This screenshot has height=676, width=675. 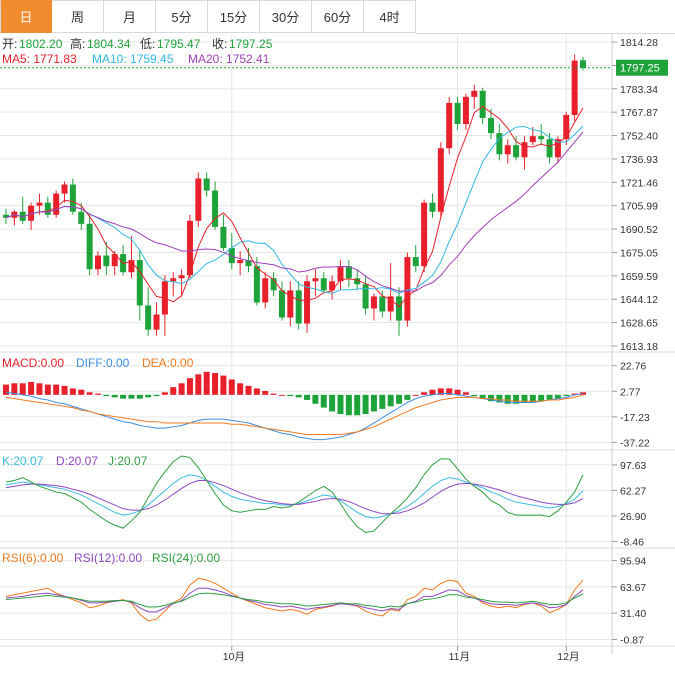 What do you see at coordinates (234, 16) in the screenshot?
I see `tab-15min: 15分` at bounding box center [234, 16].